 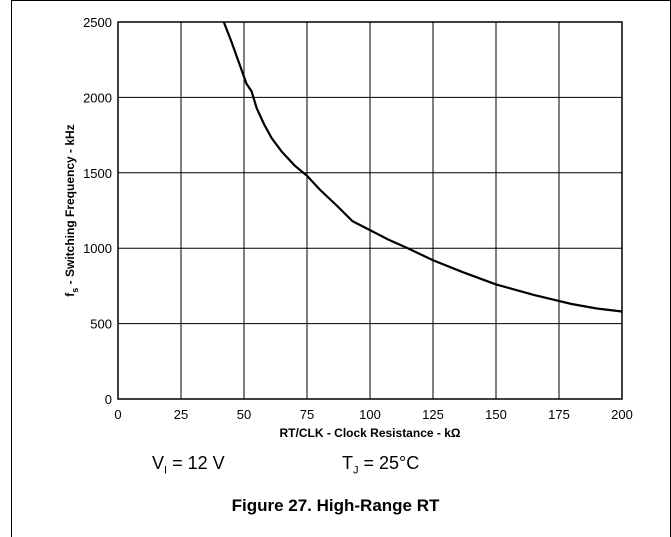 What do you see at coordinates (117, 414) in the screenshot?
I see `x-tick-label: 0` at bounding box center [117, 414].